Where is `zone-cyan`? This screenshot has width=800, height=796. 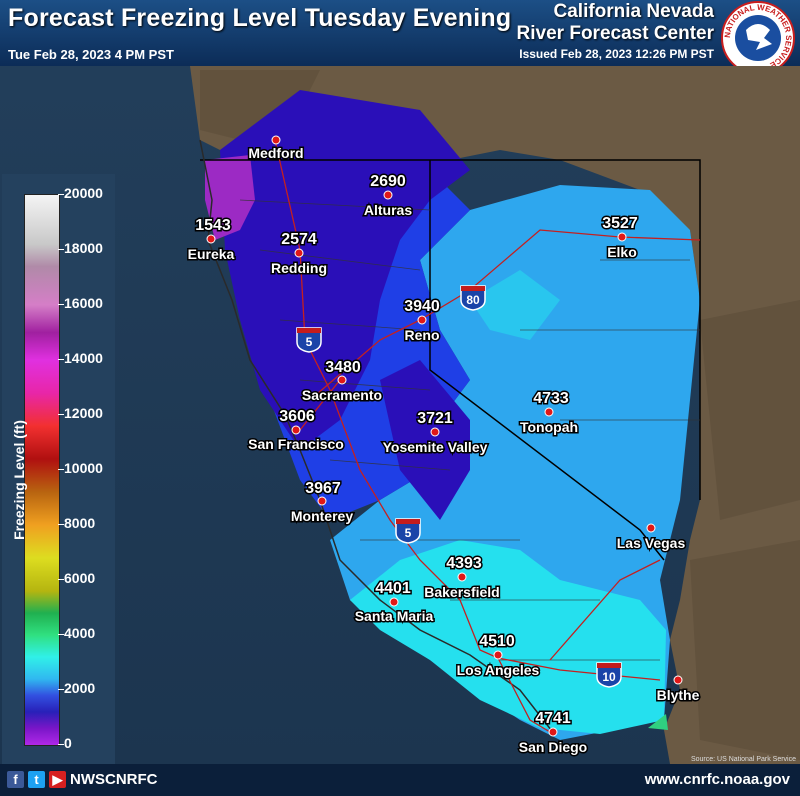
zone-cyan is located at coordinates (508, 637).